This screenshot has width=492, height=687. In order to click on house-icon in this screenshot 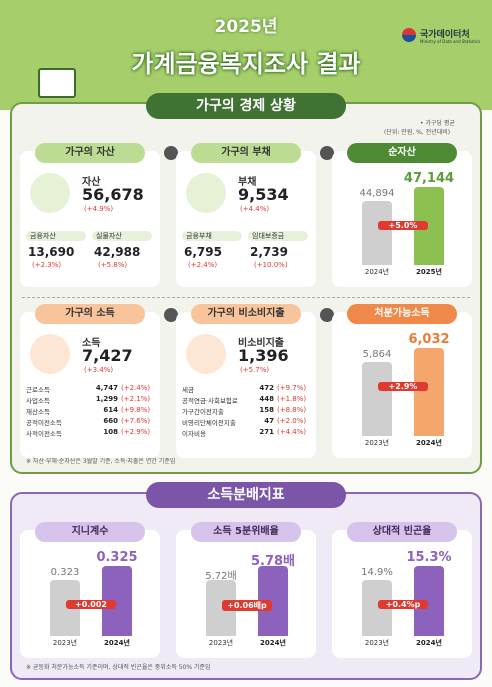, I will do `click(57, 83)`.